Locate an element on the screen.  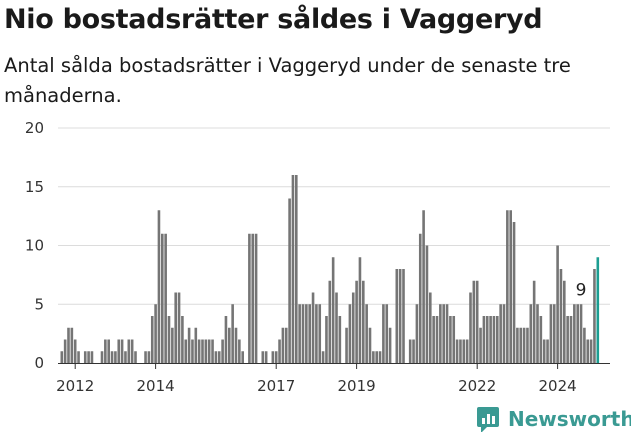
data-label: 9 is located at coordinates (581, 290).